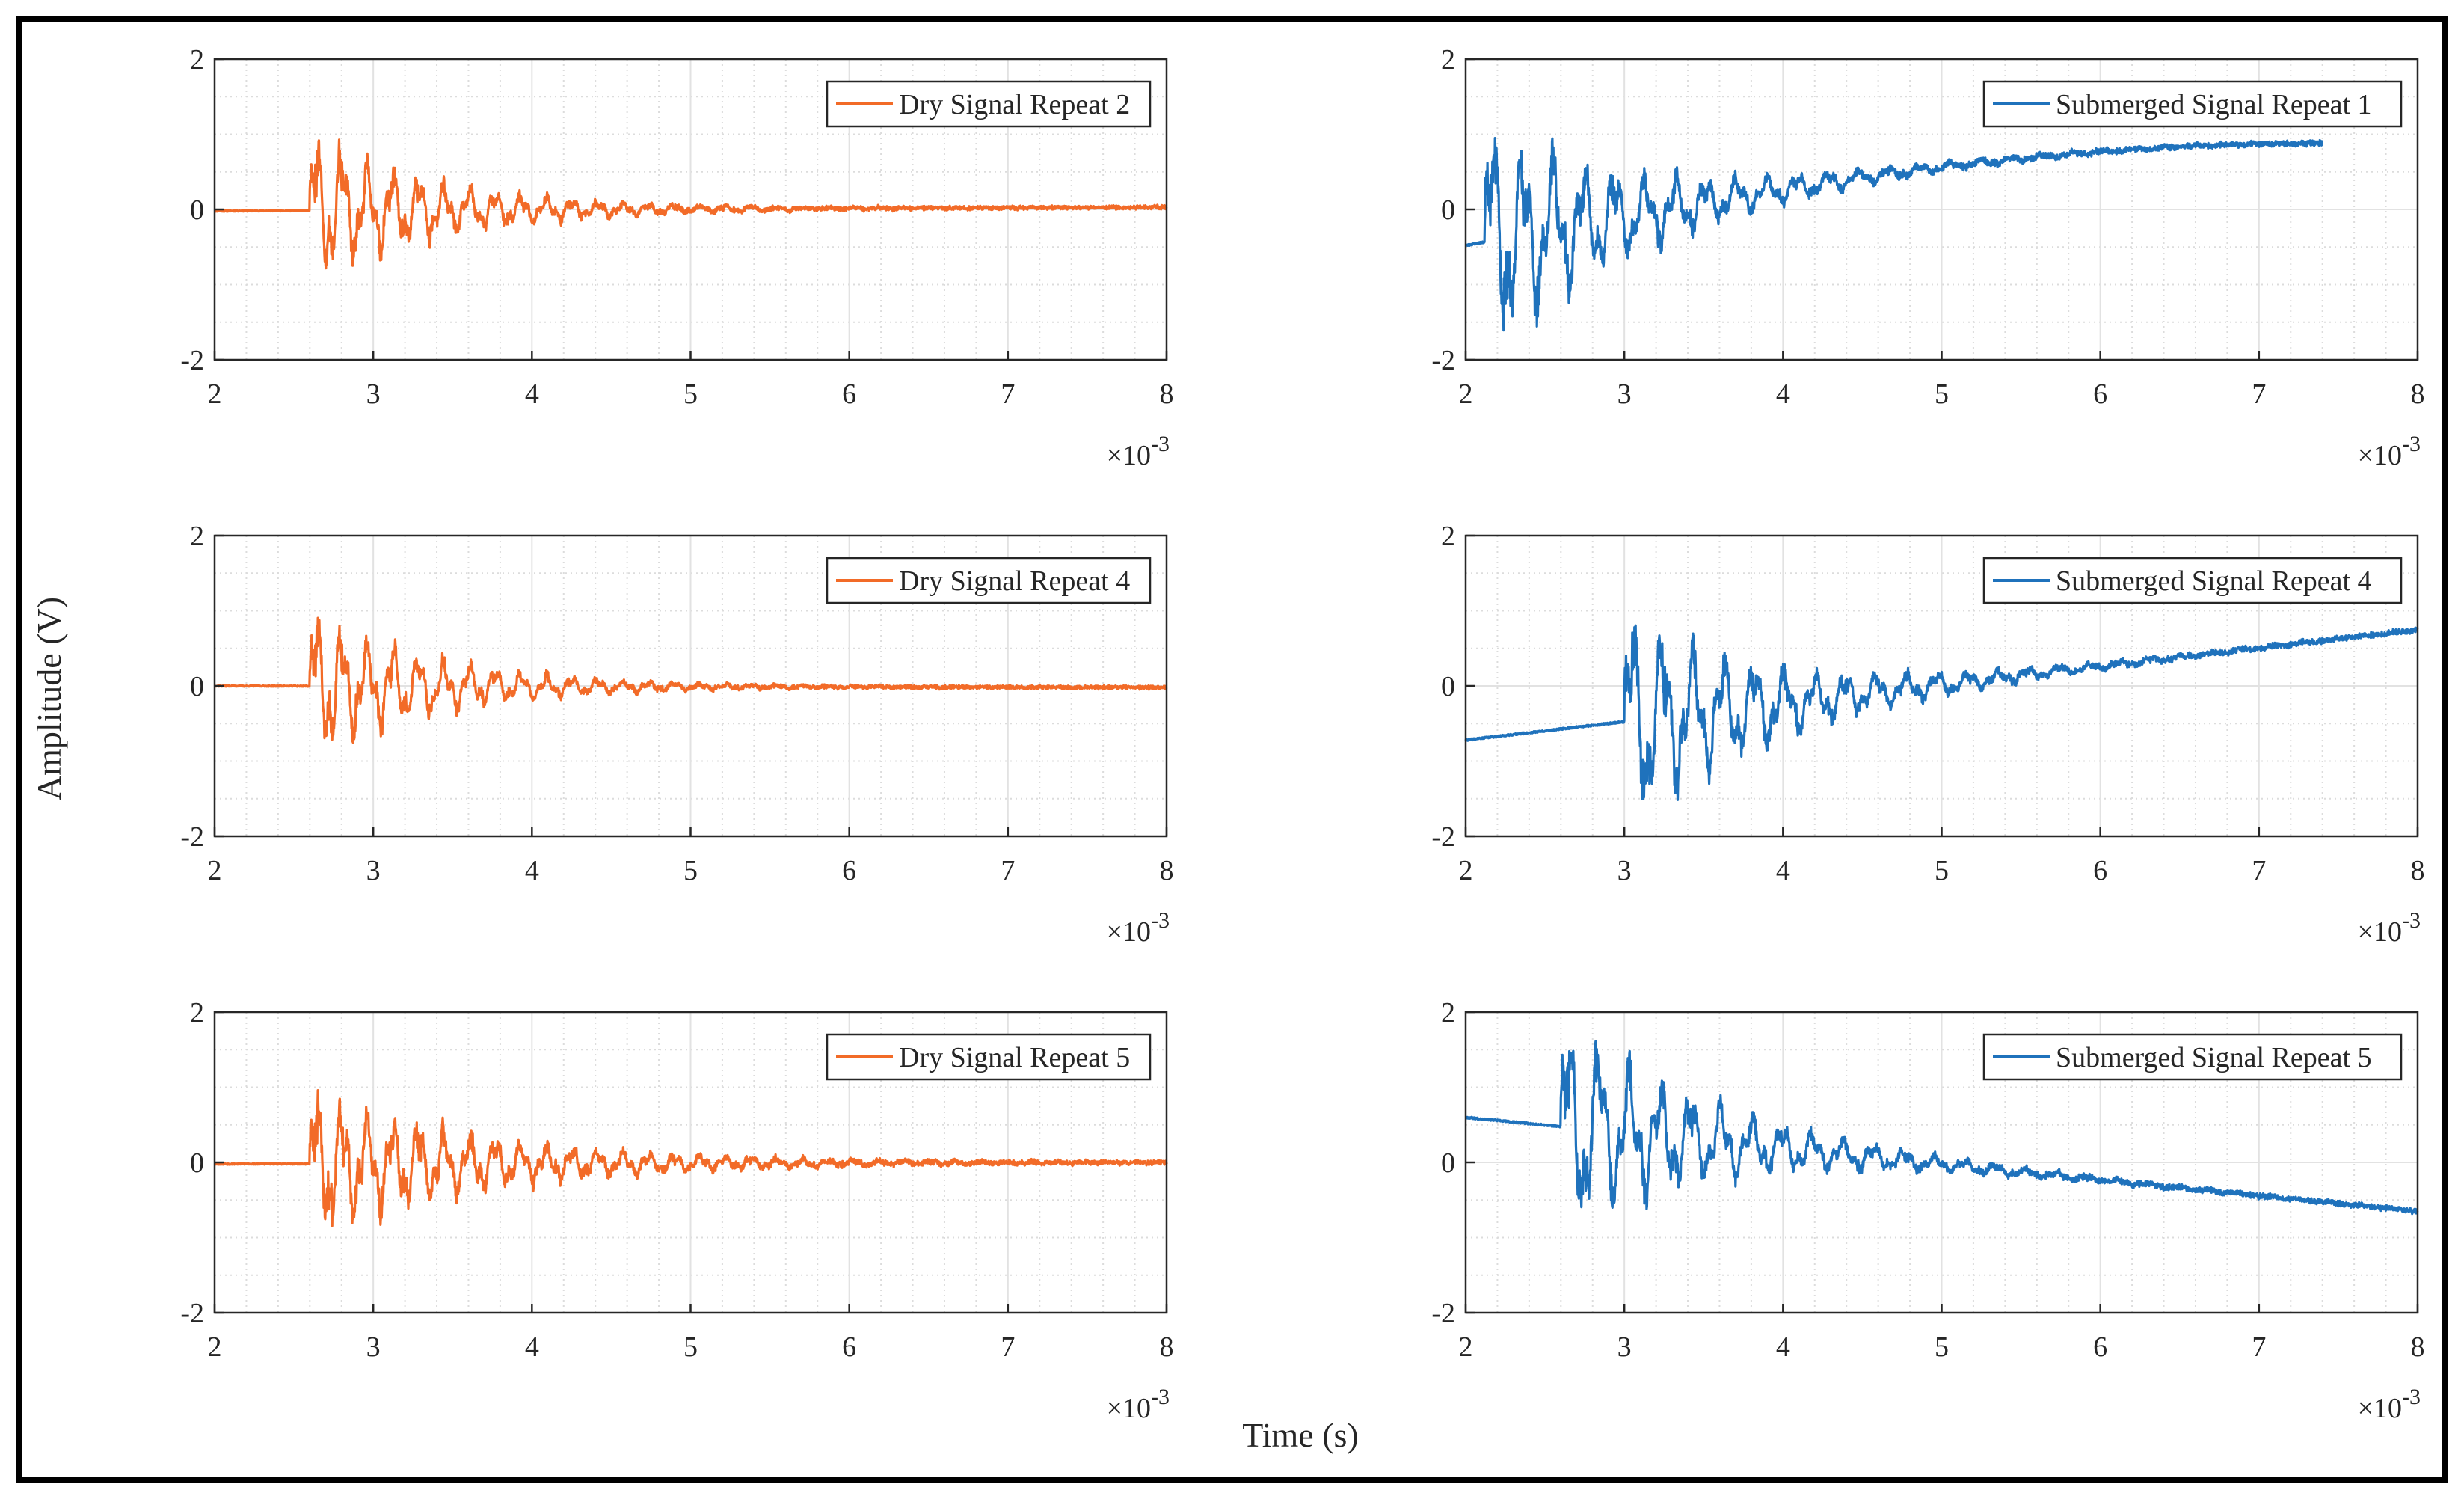 The image size is (2464, 1499). I want to click on legend: Dry Signal Repeat 4, so click(989, 580).